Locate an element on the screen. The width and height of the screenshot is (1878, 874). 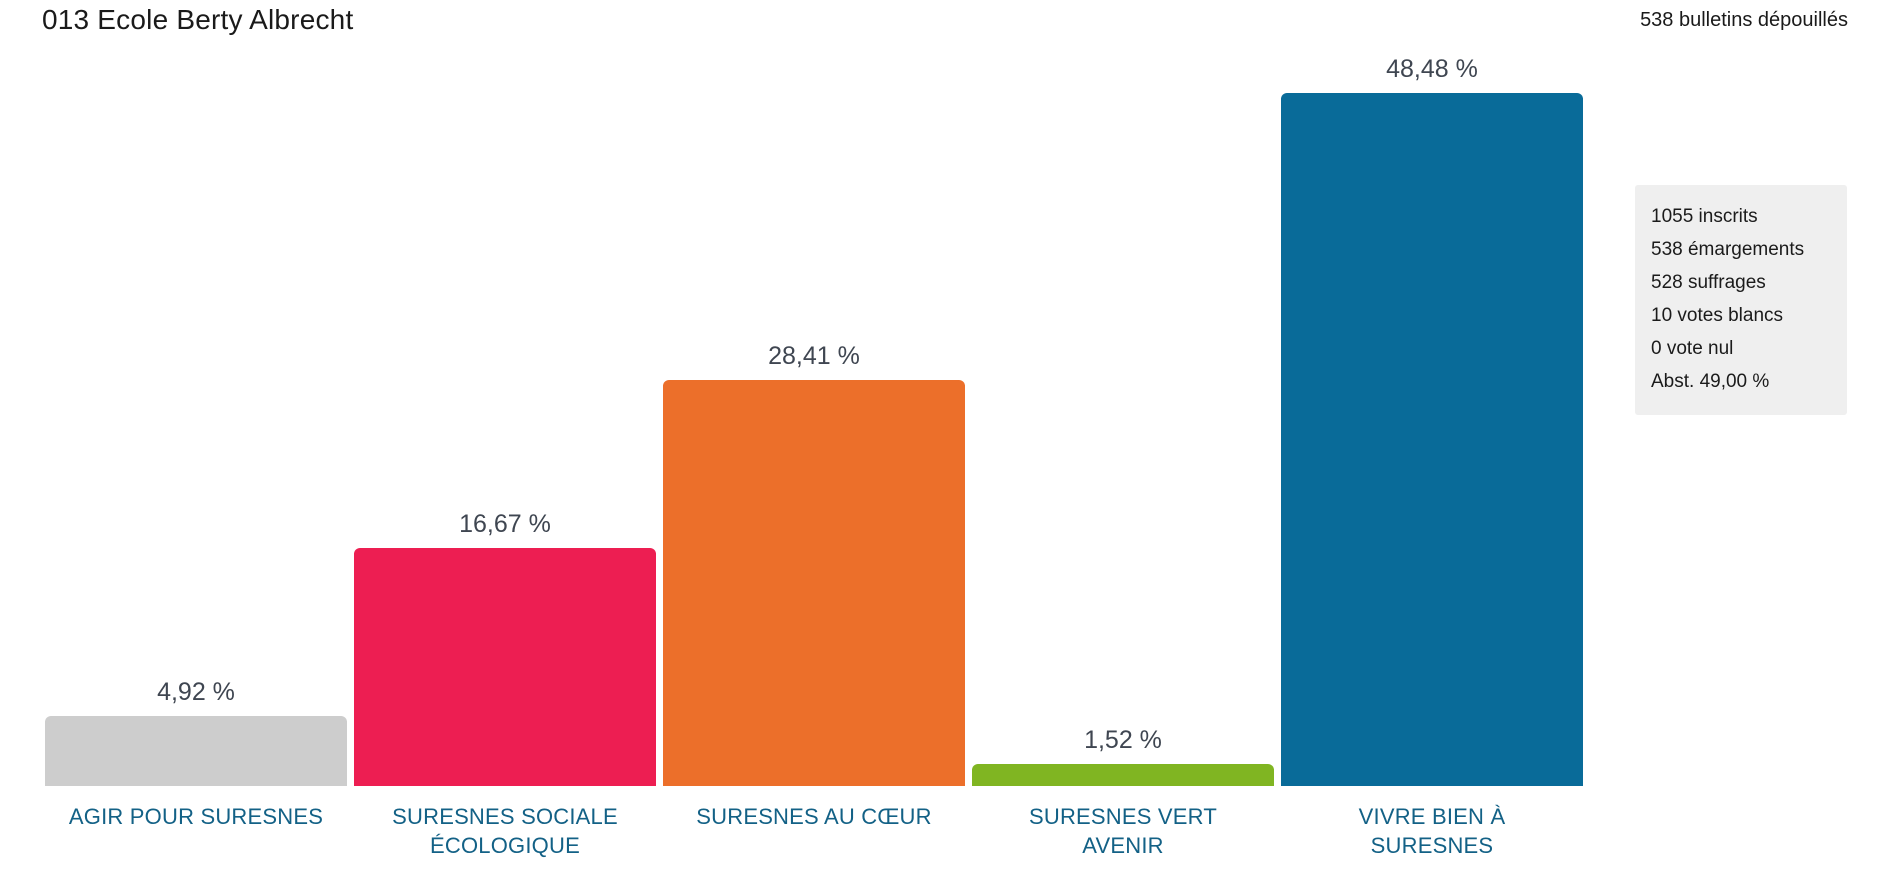
bar-value-label: 28,41 % is located at coordinates (814, 356).